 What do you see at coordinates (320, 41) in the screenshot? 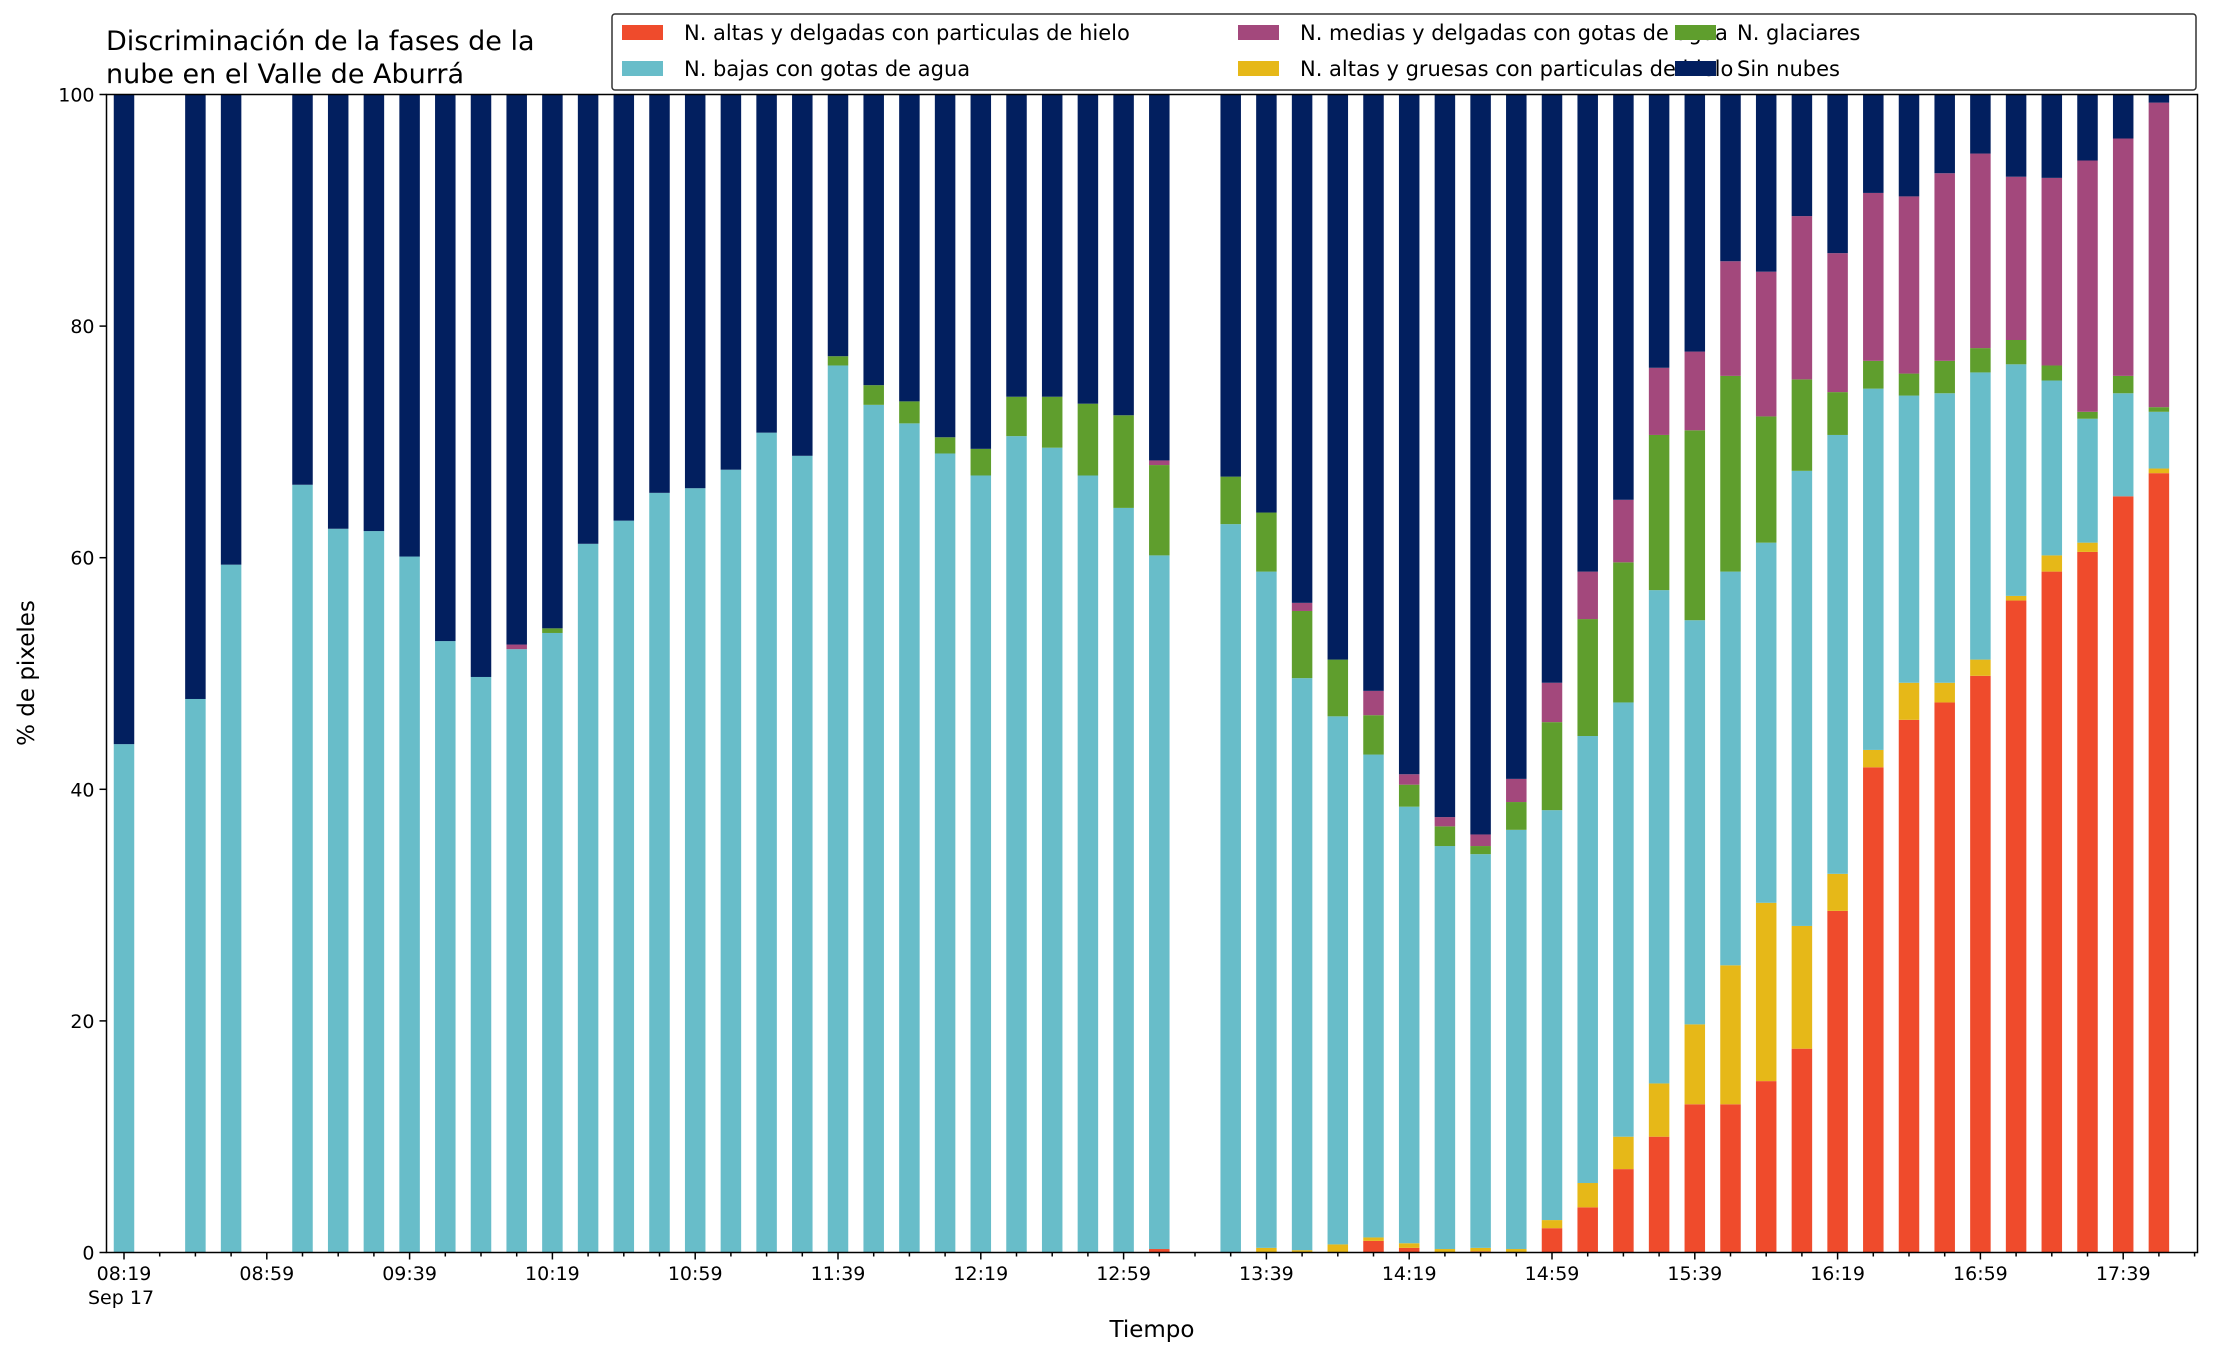
I see `chart-title-line-1: Discriminación de la fases de la` at bounding box center [320, 41].